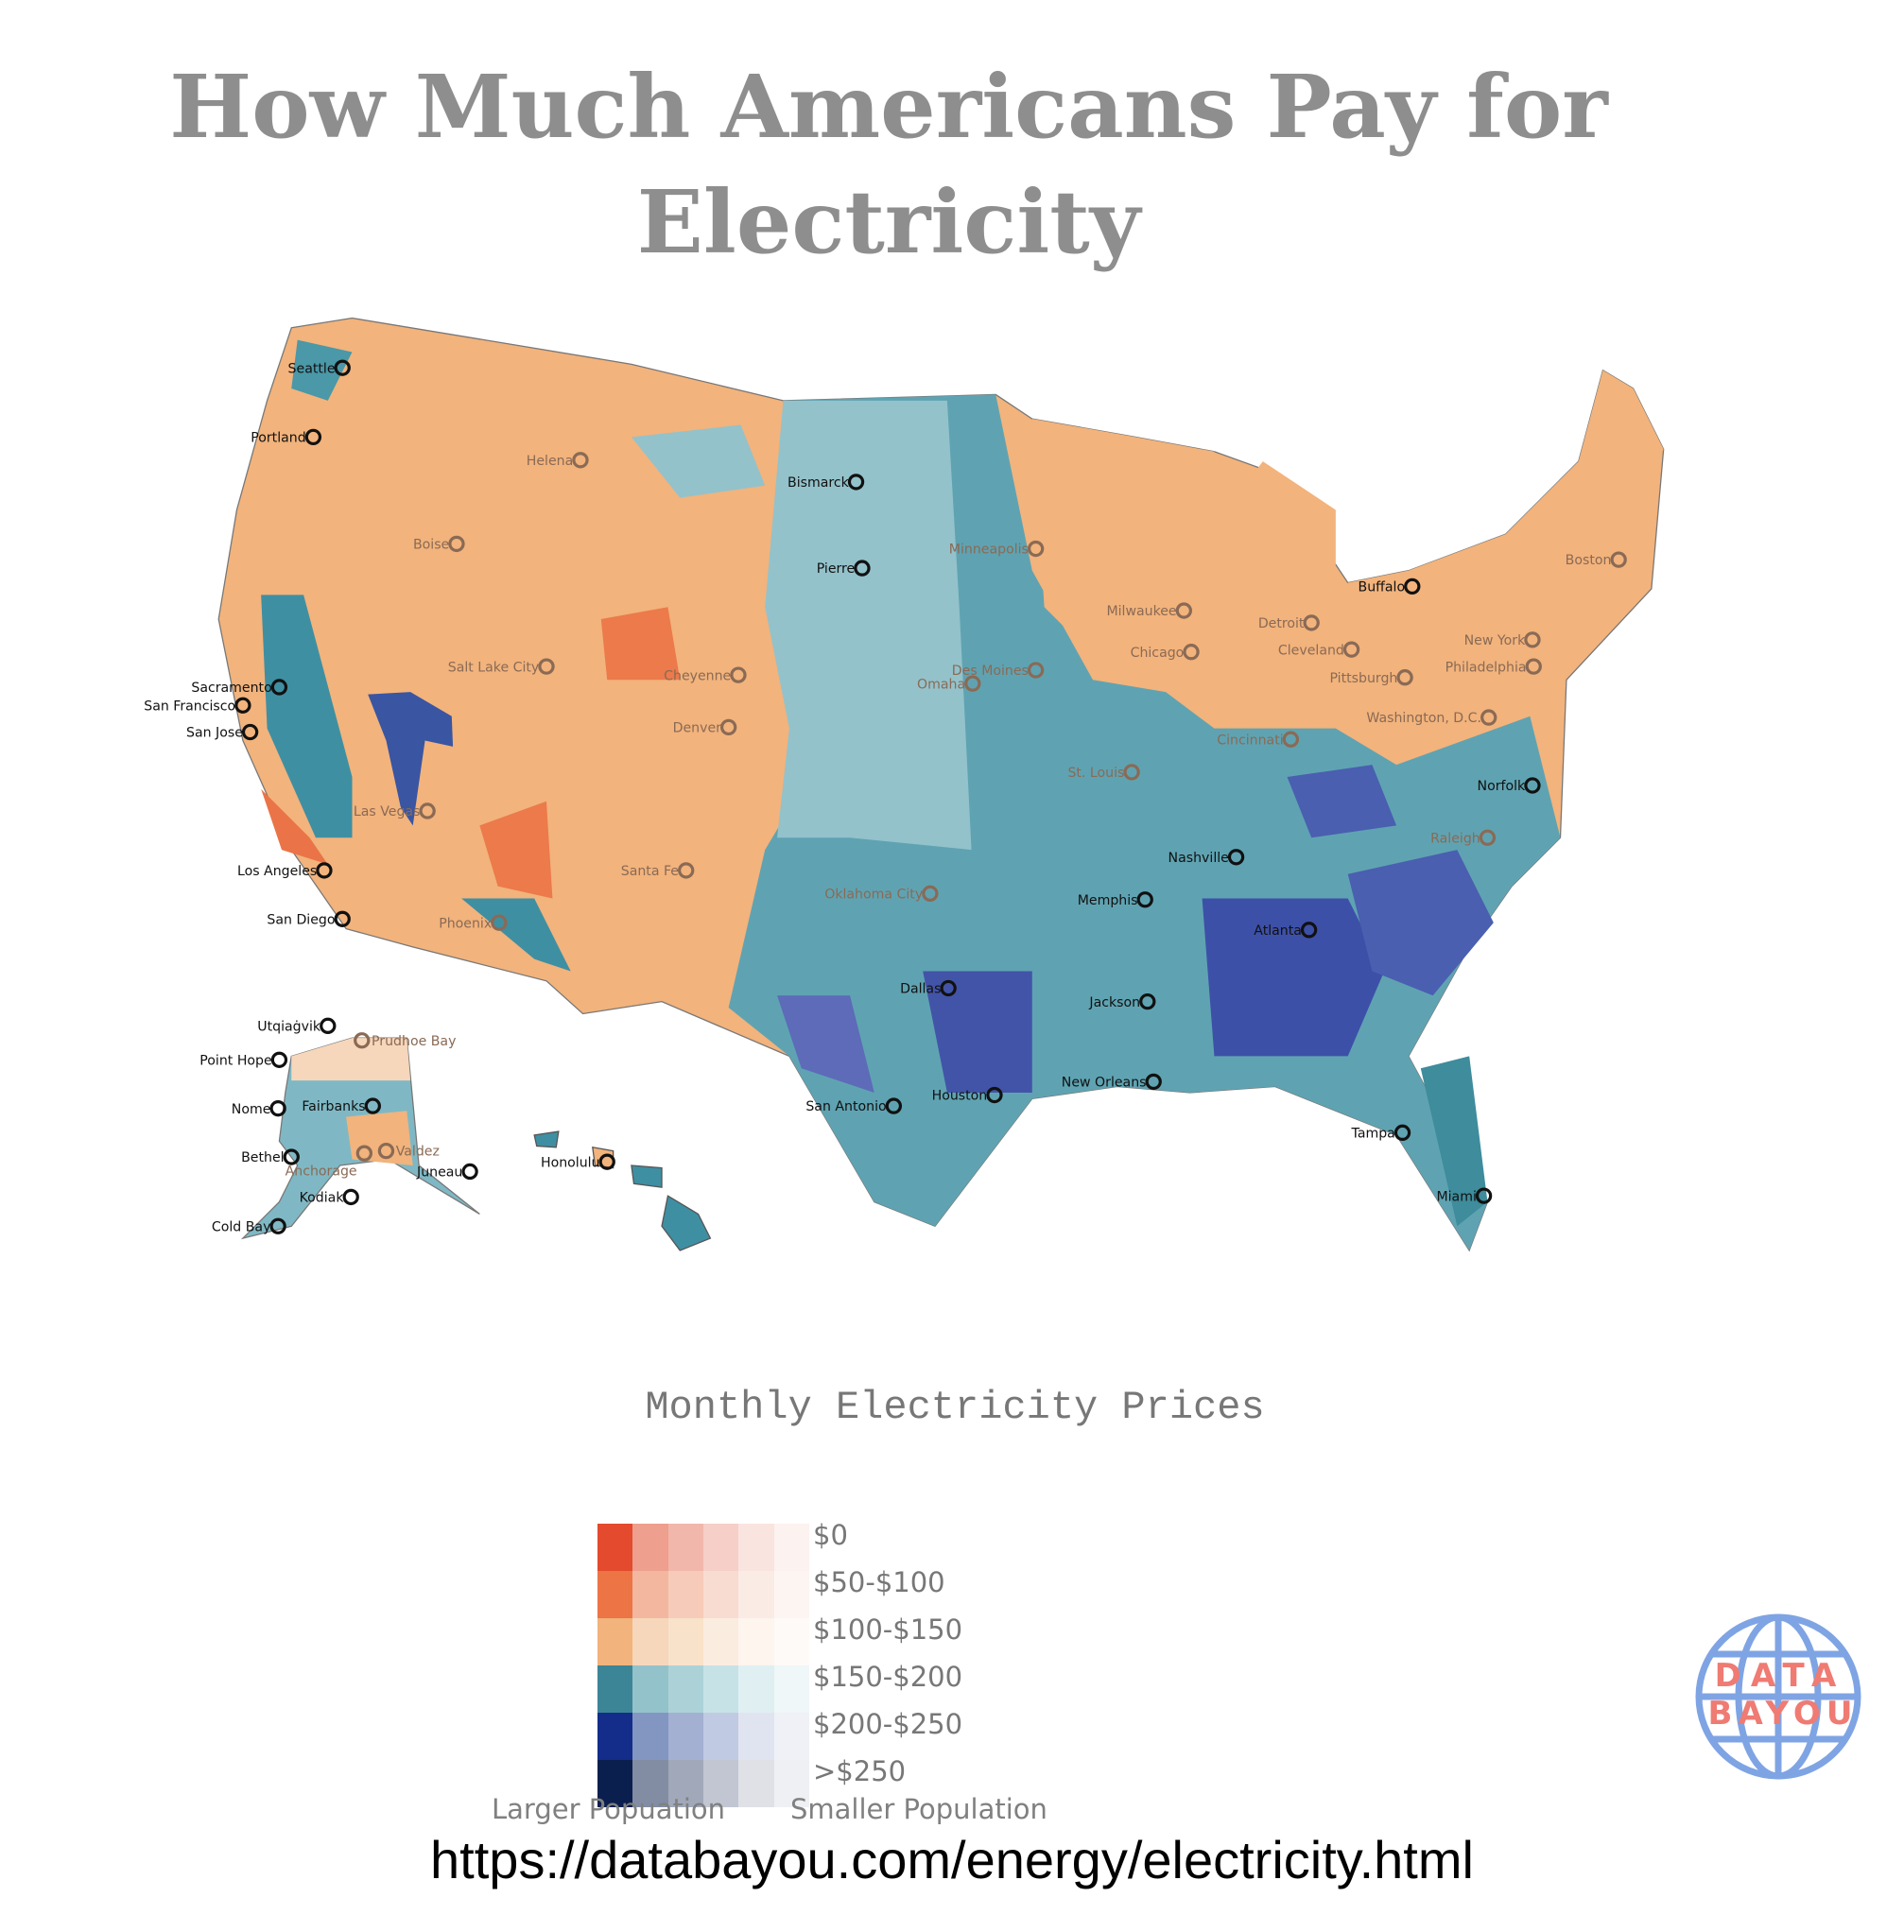 Image resolution: width=1904 pixels, height=1932 pixels. Describe the element at coordinates (1103, 773) in the screenshot. I see `city-marker: St. Louis` at that location.